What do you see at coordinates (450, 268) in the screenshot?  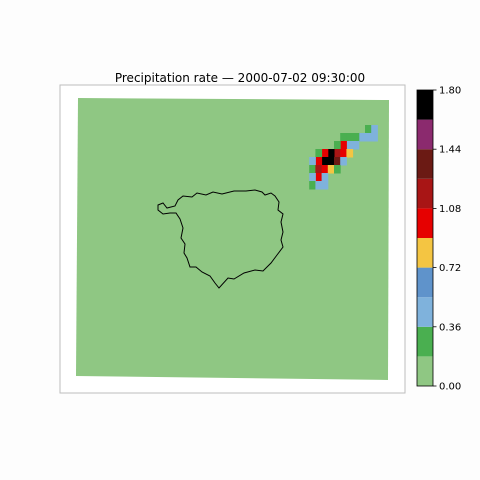 I see `colorbar-tick-label-2: 0.72` at bounding box center [450, 268].